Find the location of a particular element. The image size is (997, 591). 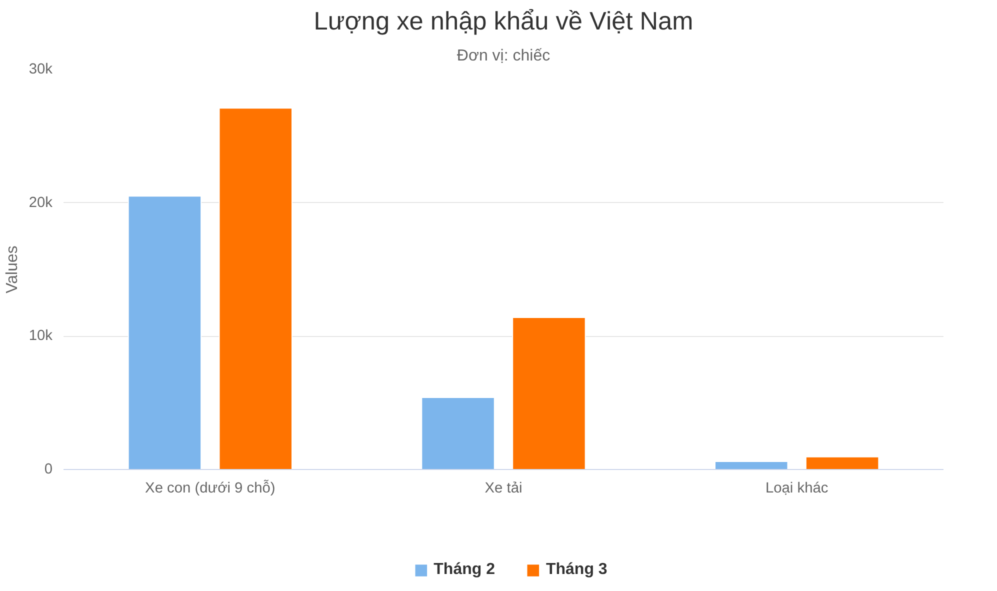

x-tick-label: Xe tải is located at coordinates (503, 488).